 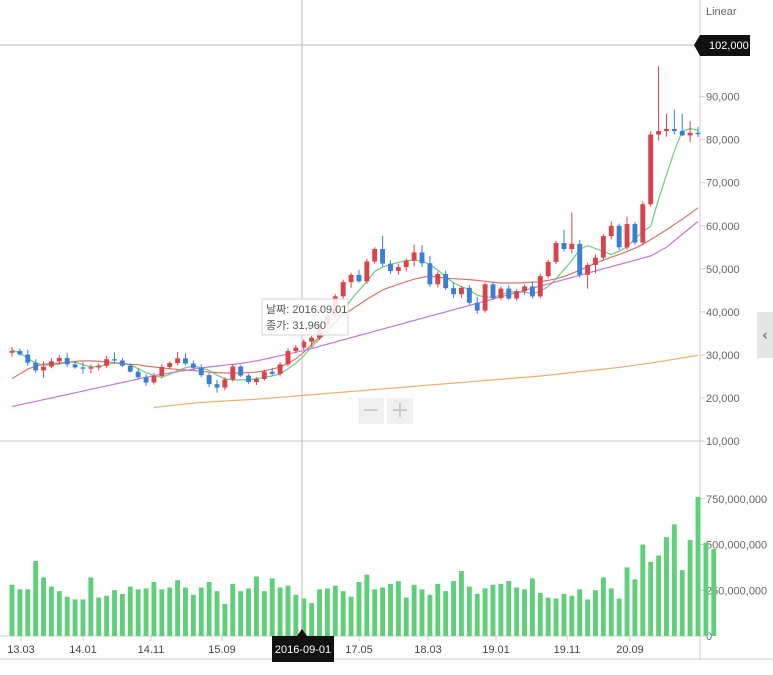 I want to click on volume-tick-label-0: 0, so click(x=709, y=637).